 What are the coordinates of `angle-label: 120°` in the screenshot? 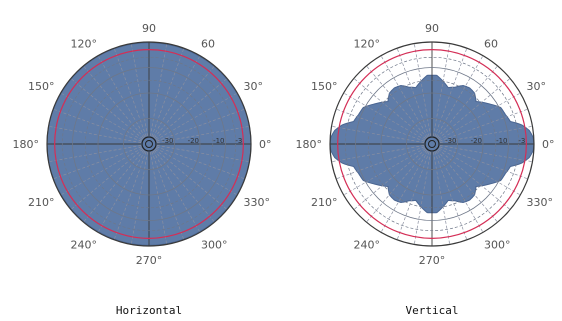 It's located at (367, 44).